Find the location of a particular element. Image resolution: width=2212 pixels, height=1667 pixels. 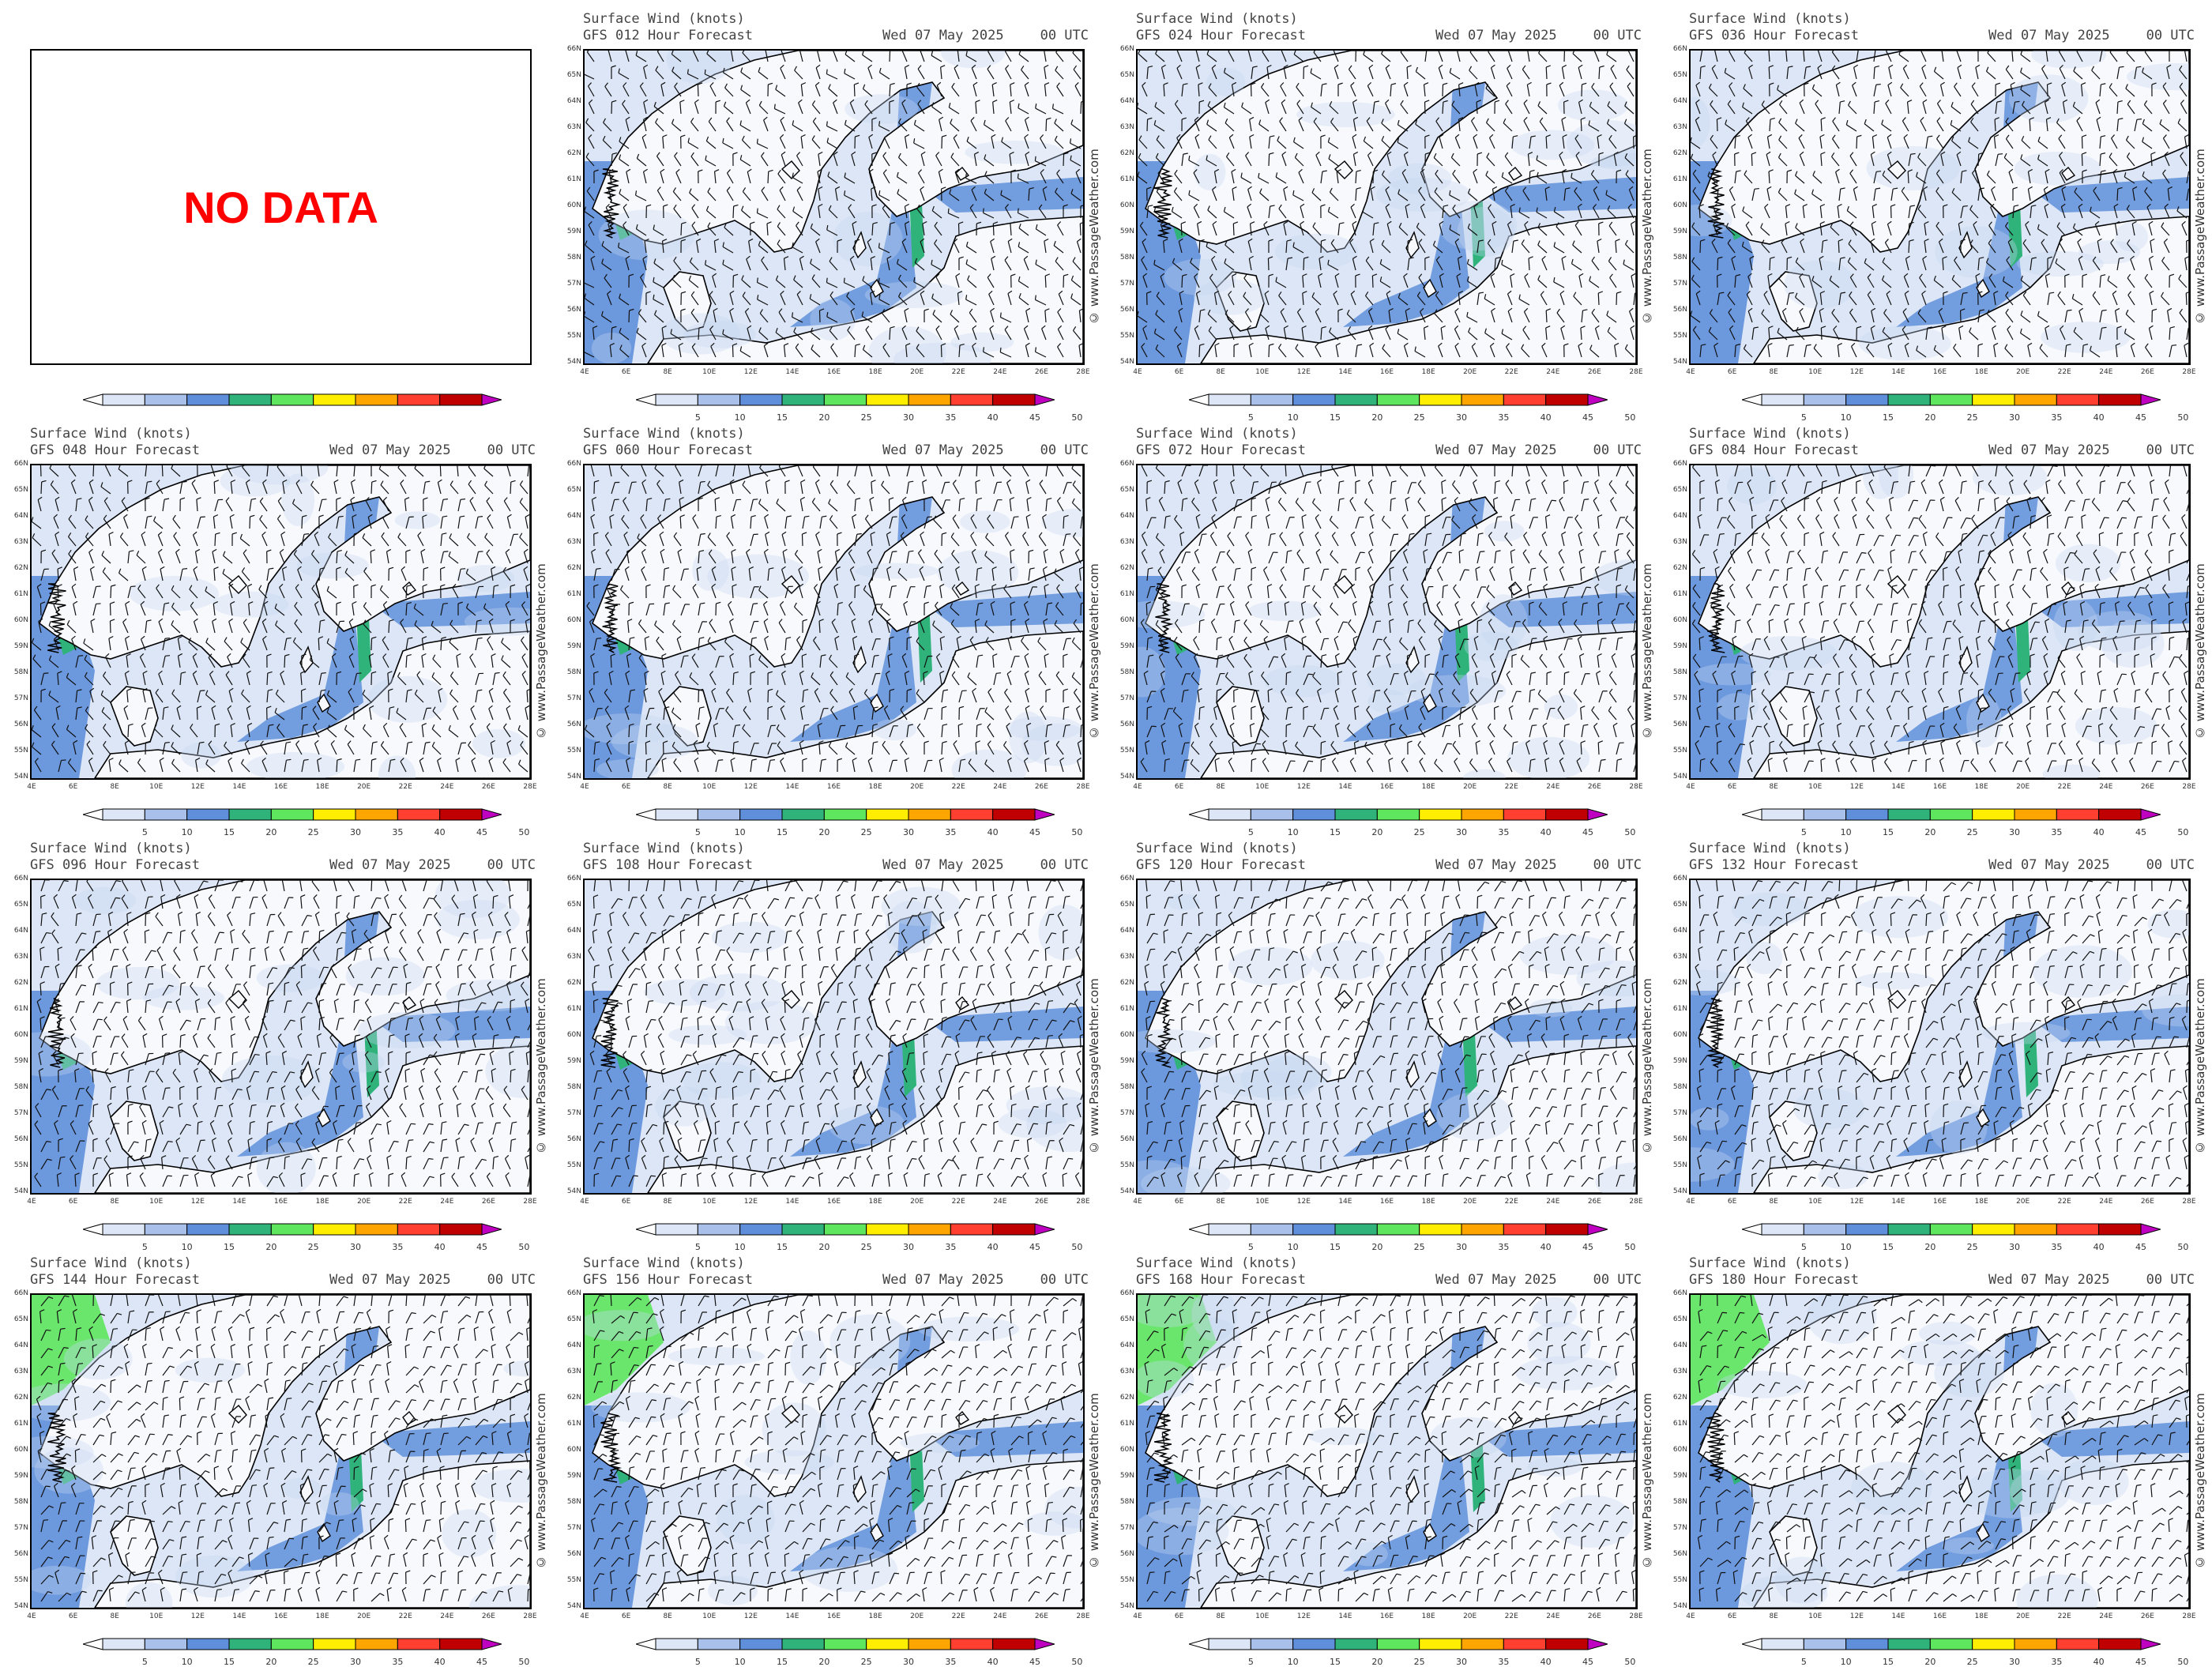

forecast-hours: 096 is located at coordinates (74, 865).